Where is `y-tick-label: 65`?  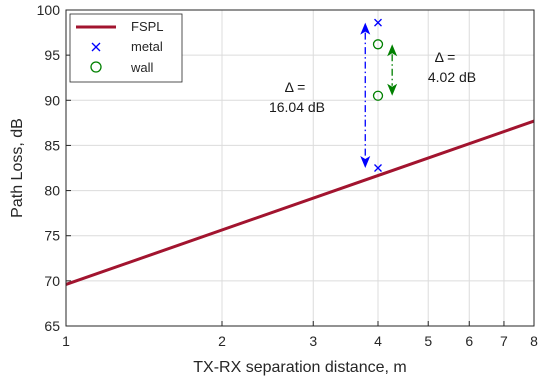
y-tick-label: 65 is located at coordinates (52, 326).